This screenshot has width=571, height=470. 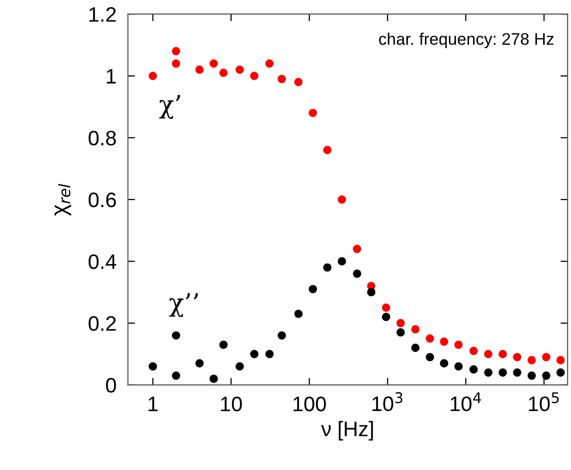 I want to click on x-axis-title: ν [Hz], so click(x=347, y=430).